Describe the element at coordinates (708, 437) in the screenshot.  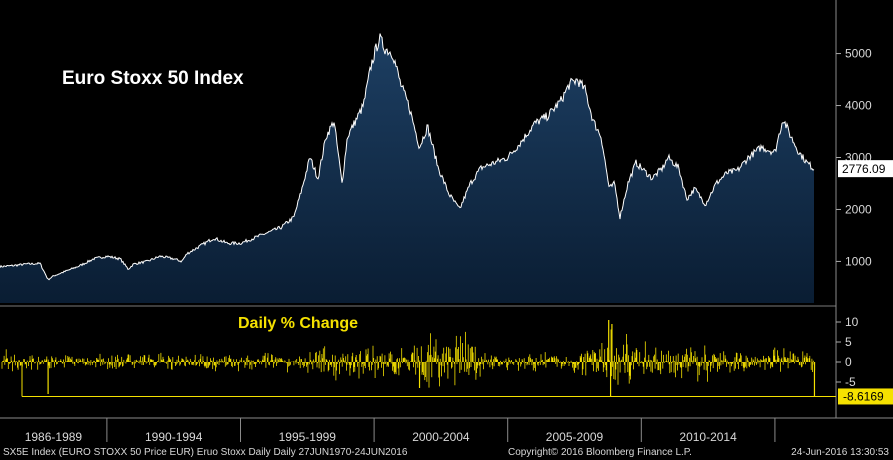
I see `period-label: 2010-2014` at that location.